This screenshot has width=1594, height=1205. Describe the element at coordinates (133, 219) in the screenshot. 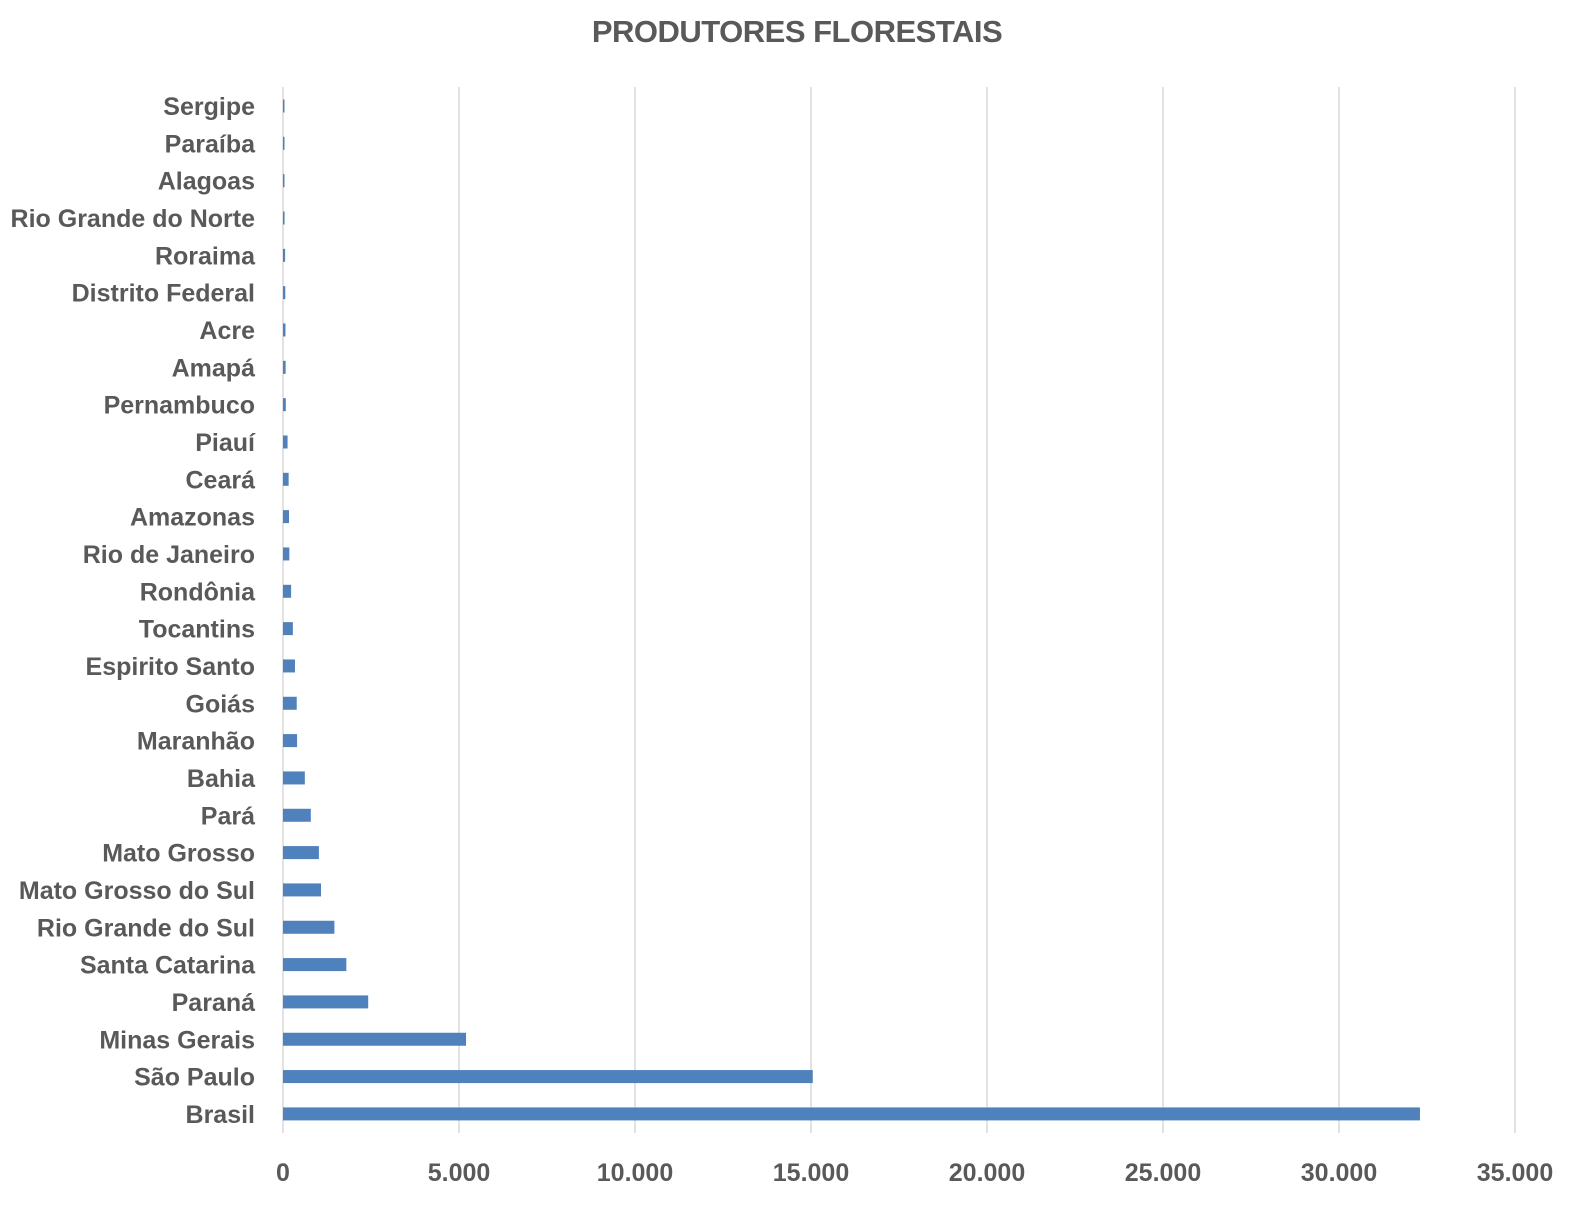

I see `category-label: Rio Grande do Norte` at that location.